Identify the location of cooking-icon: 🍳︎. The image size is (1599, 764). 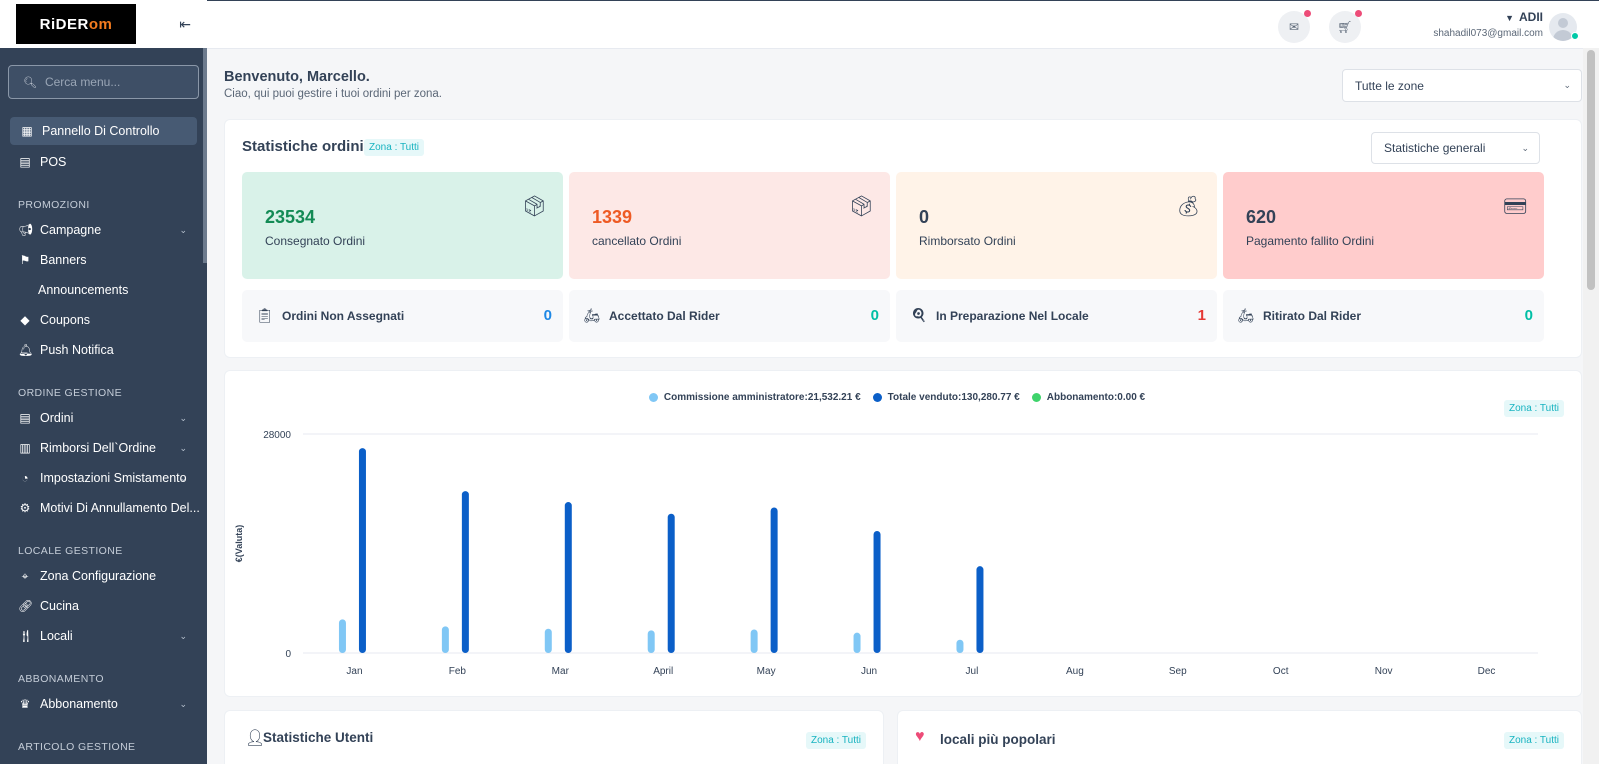
(919, 315).